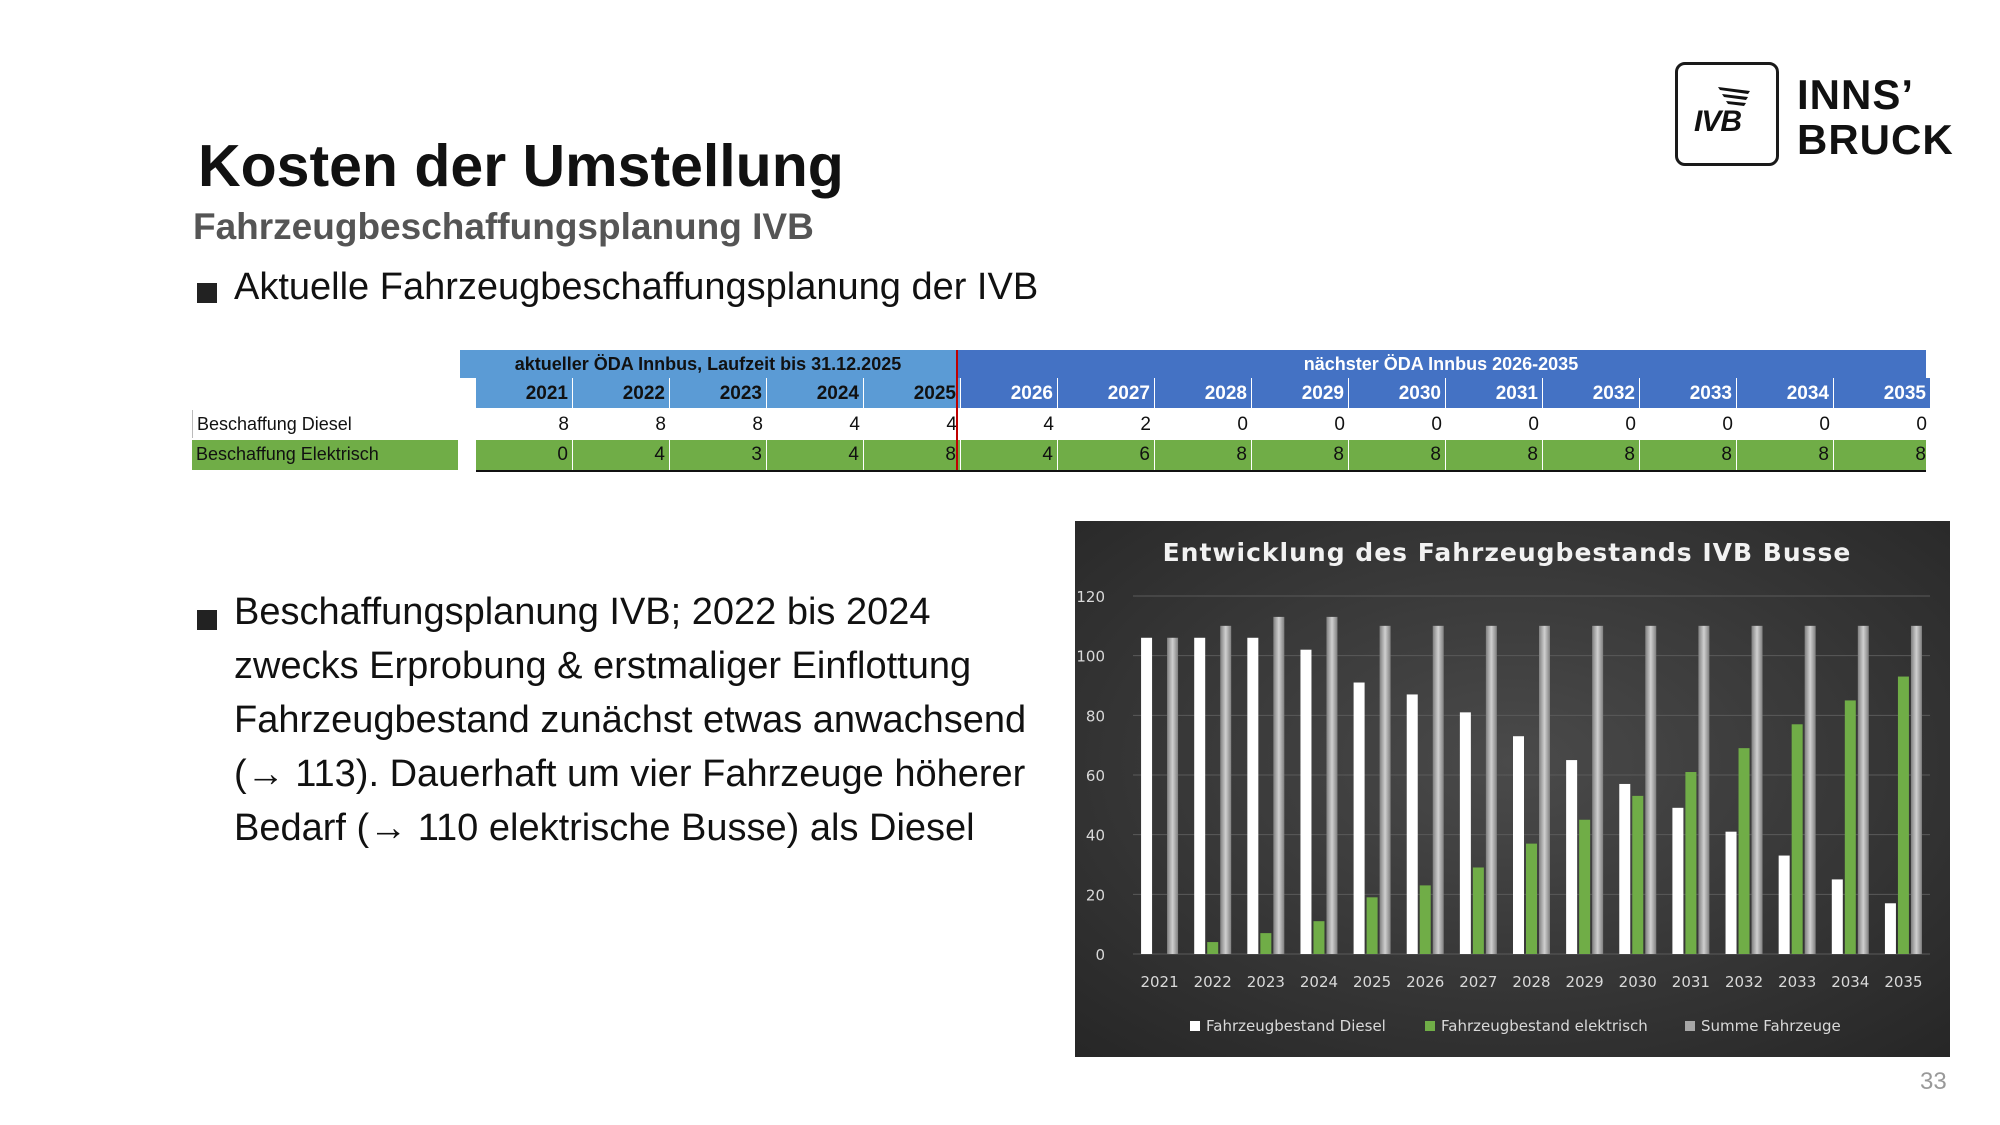 Image resolution: width=2000 pixels, height=1125 pixels. I want to click on logo-ivb-text: IVB, so click(1718, 121).